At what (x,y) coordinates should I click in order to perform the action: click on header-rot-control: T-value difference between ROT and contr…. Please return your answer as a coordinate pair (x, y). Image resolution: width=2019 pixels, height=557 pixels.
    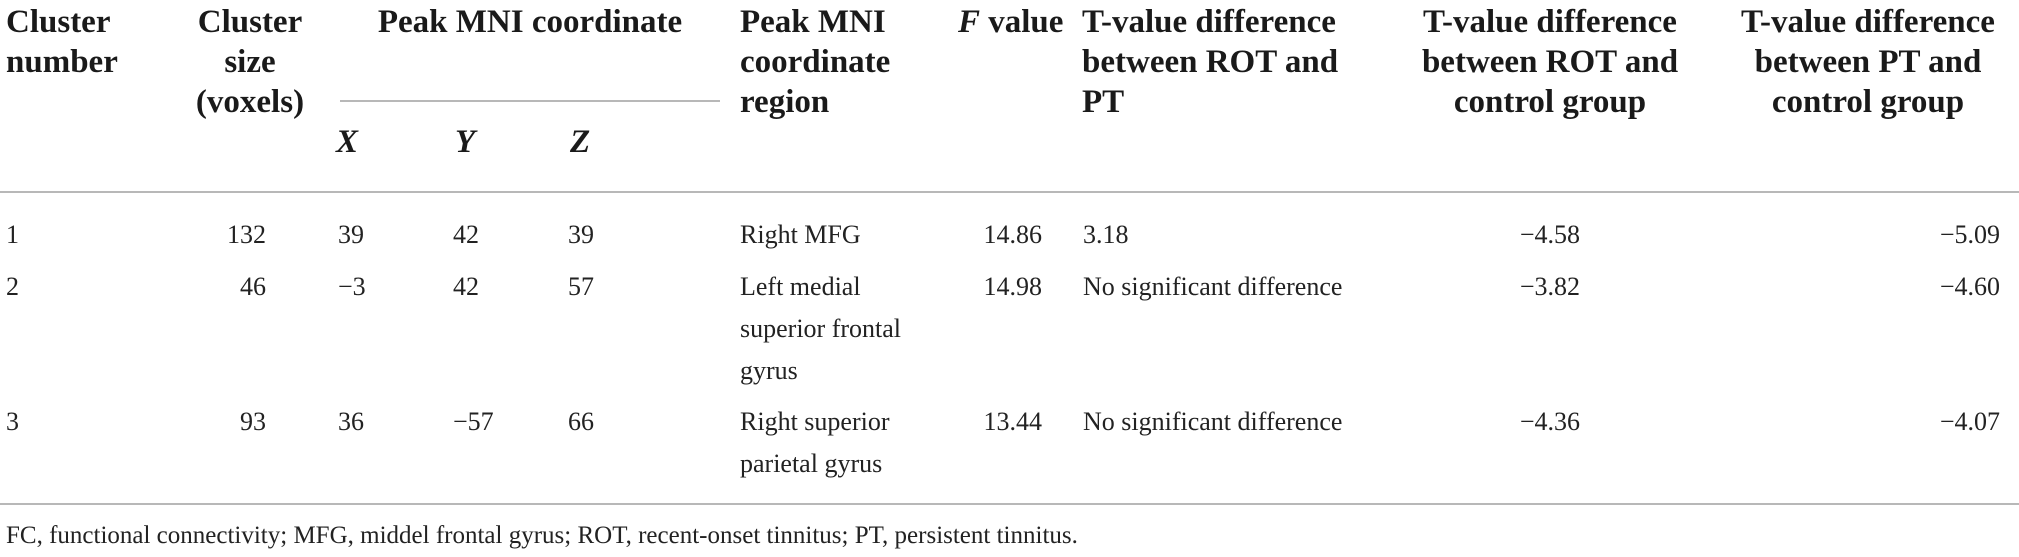
    Looking at the image, I should click on (1550, 62).